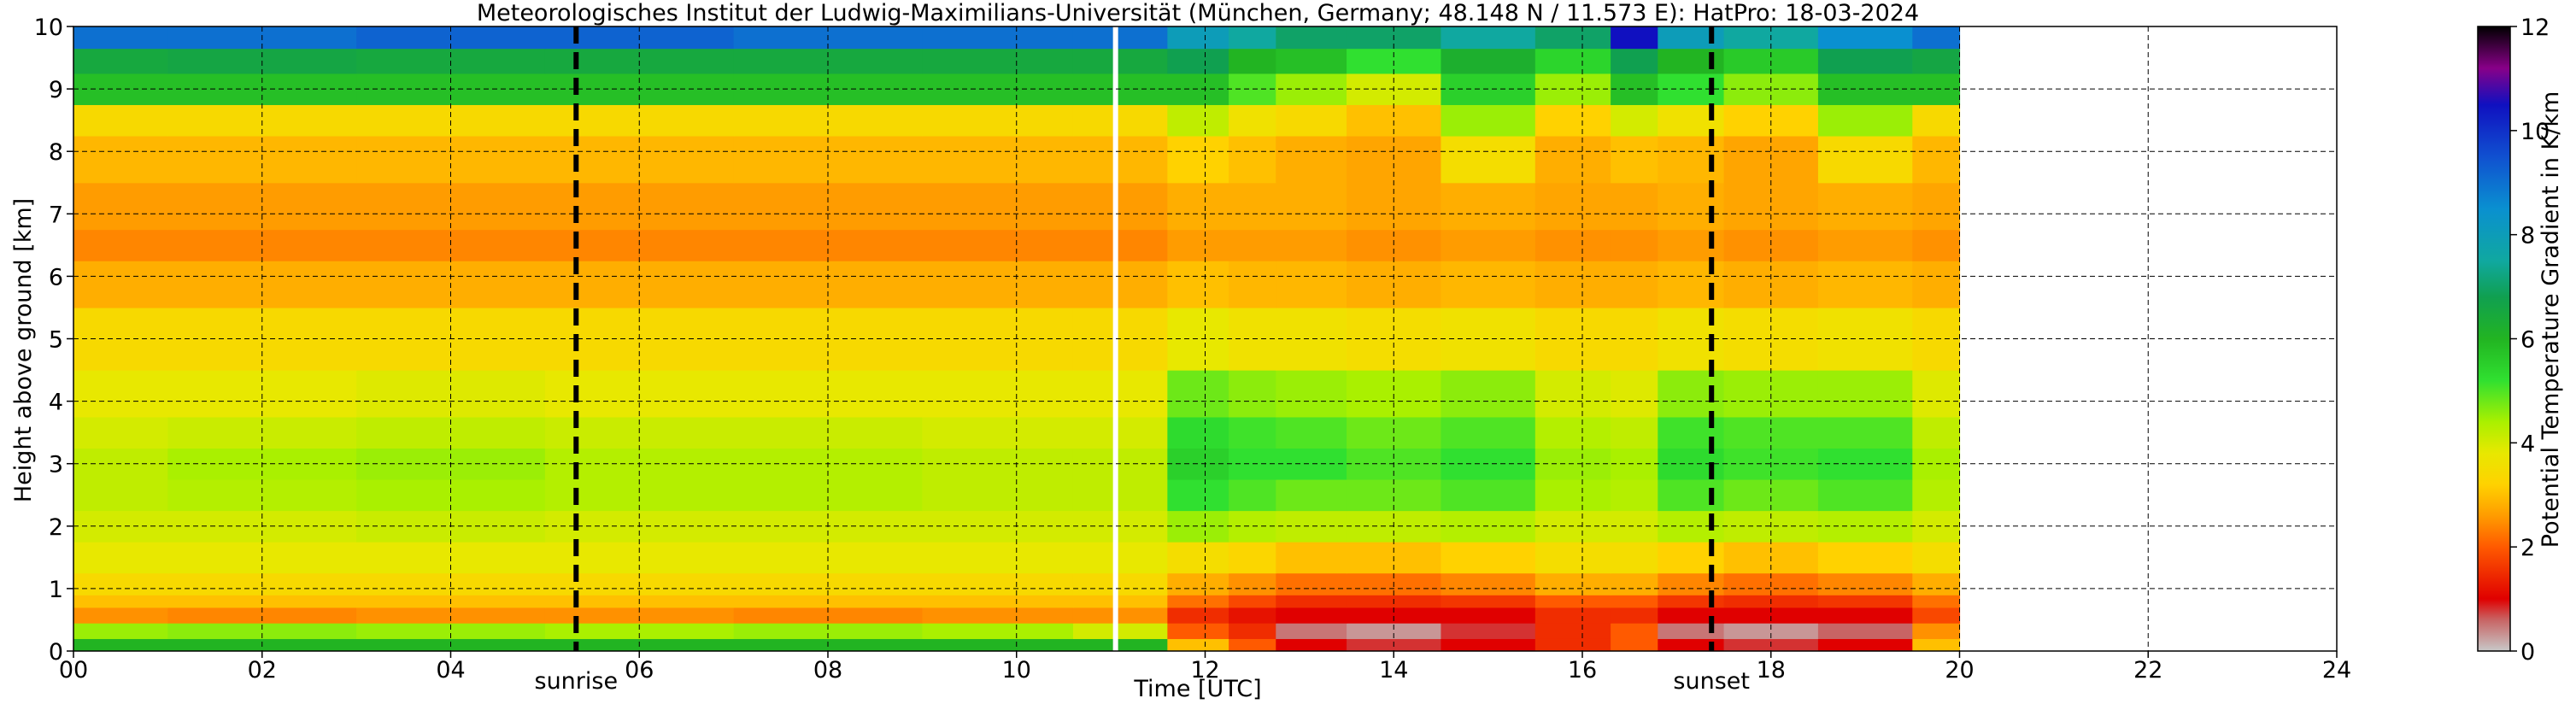  What do you see at coordinates (2336, 670) in the screenshot?
I see `x-tick-label: 24` at bounding box center [2336, 670].